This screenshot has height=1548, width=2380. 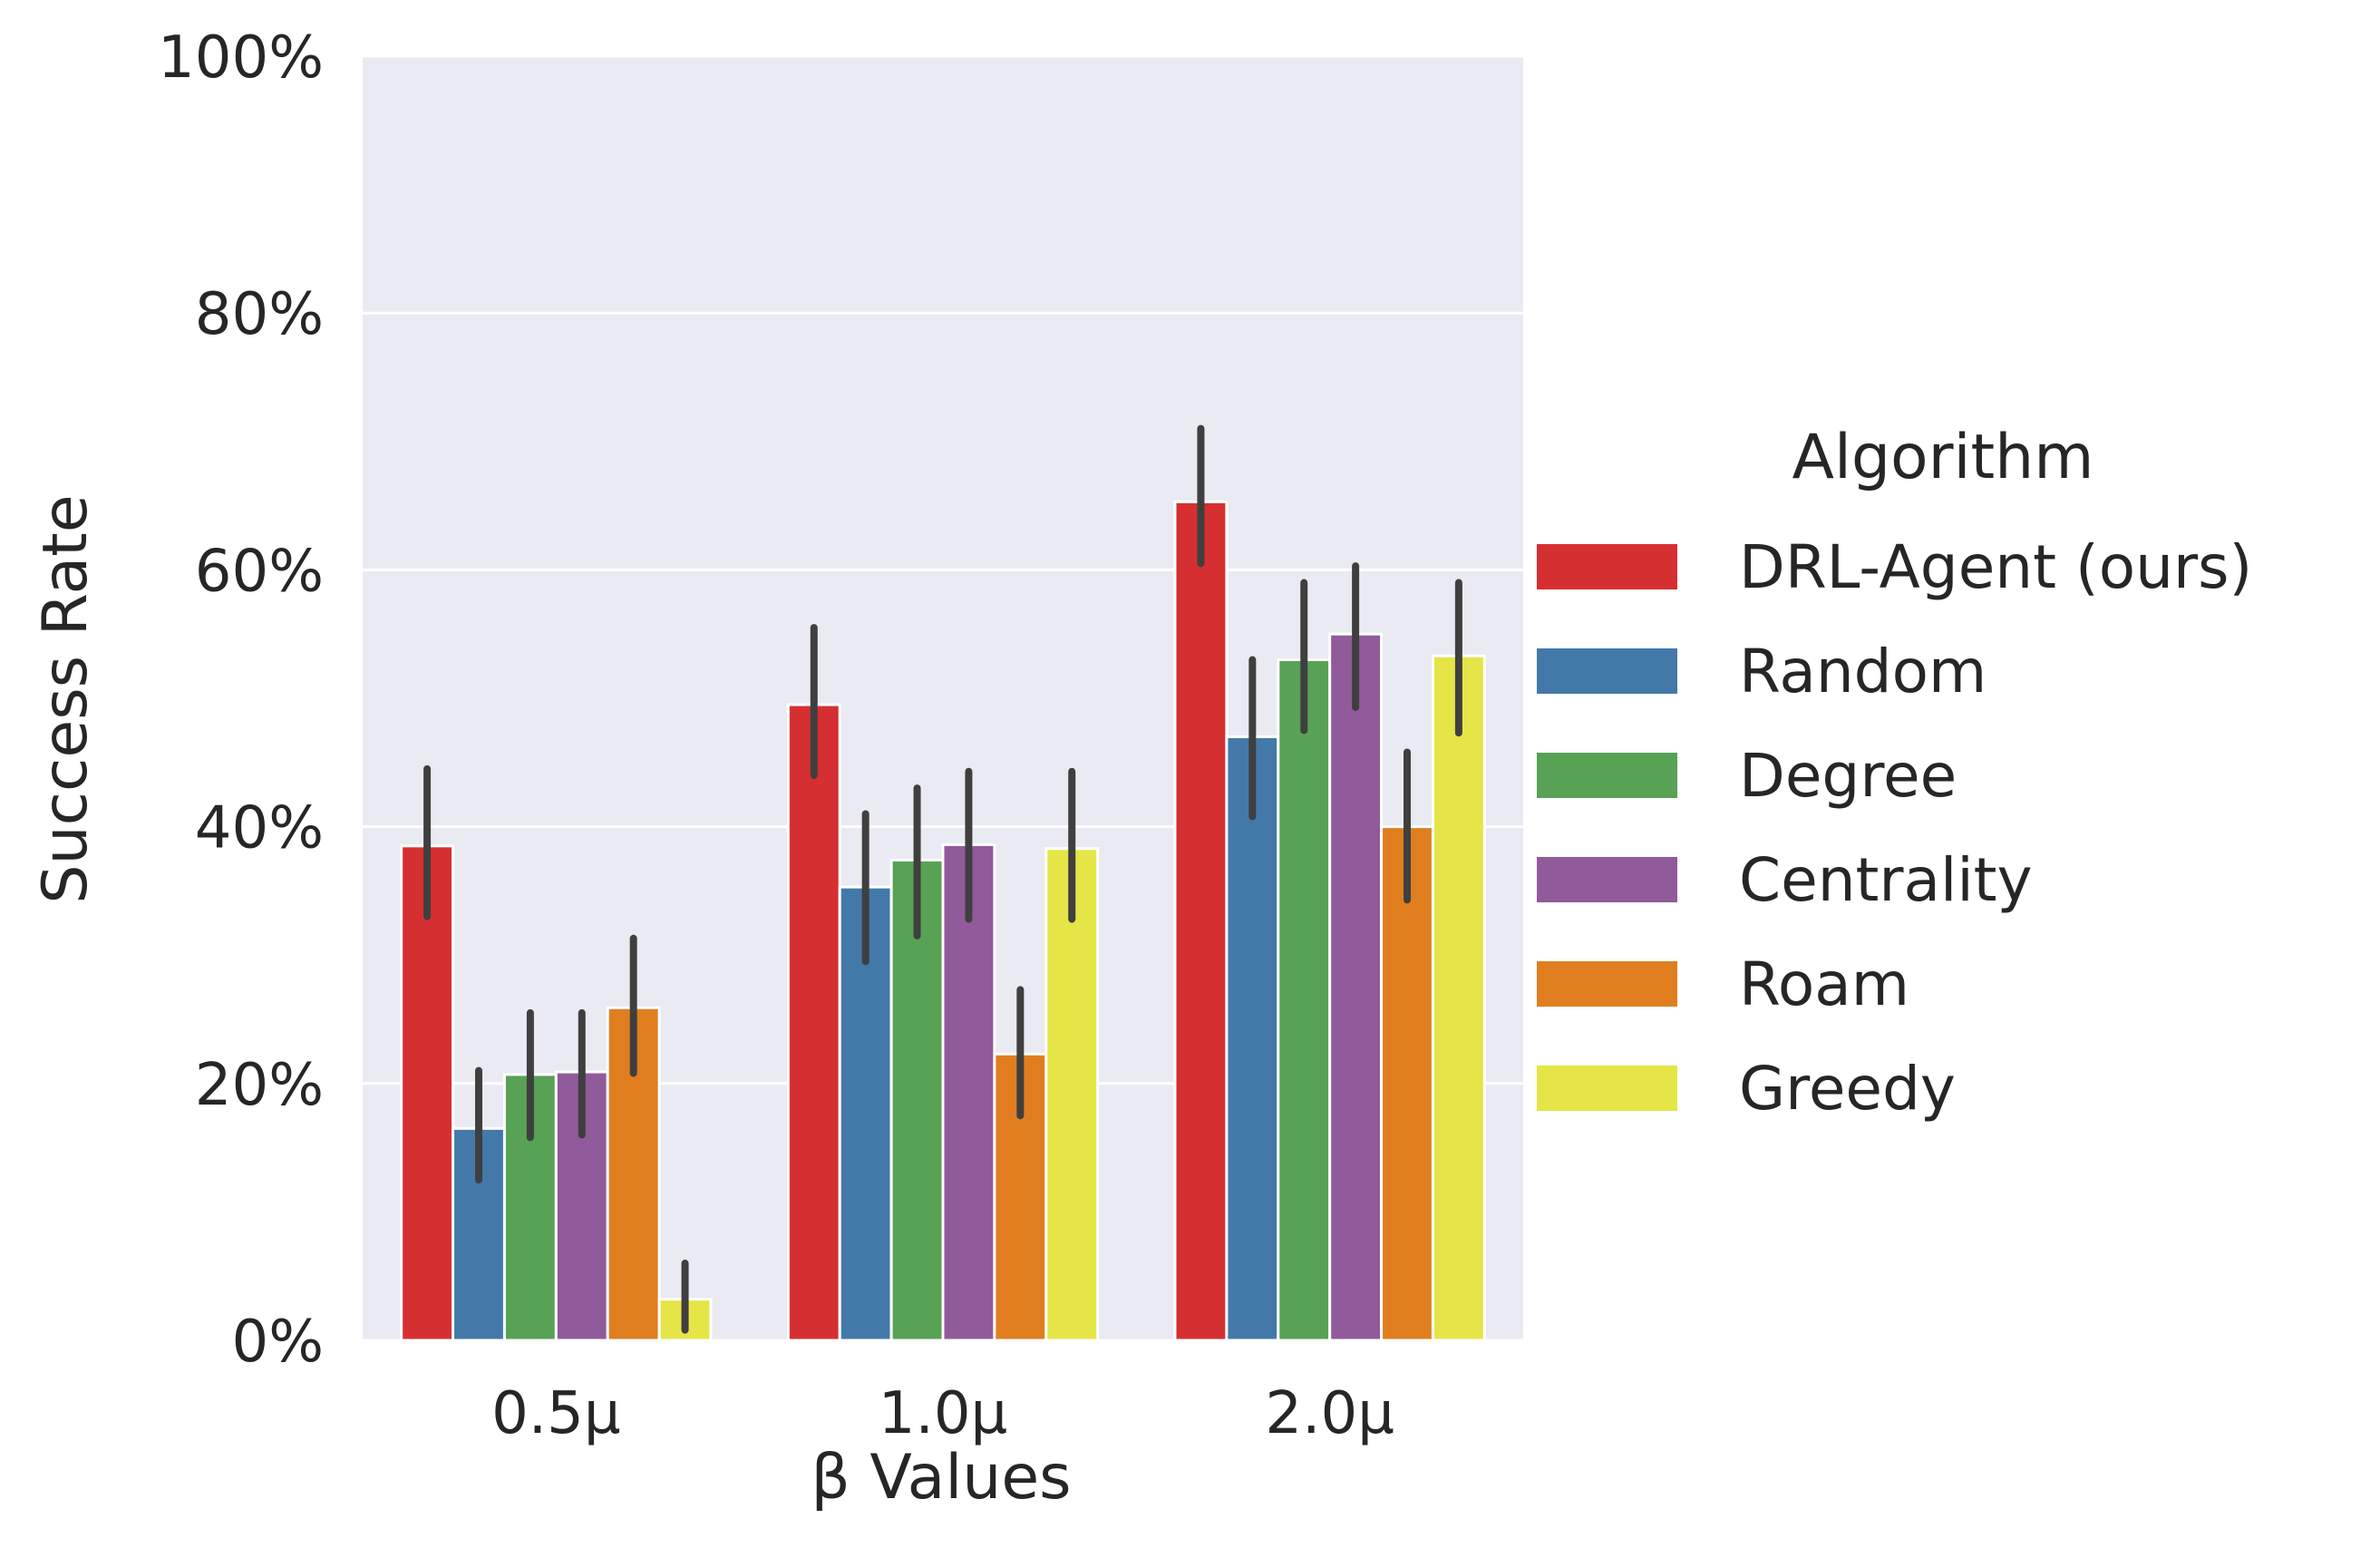 I want to click on x-tick-label: 0.5μ, so click(x=556, y=1413).